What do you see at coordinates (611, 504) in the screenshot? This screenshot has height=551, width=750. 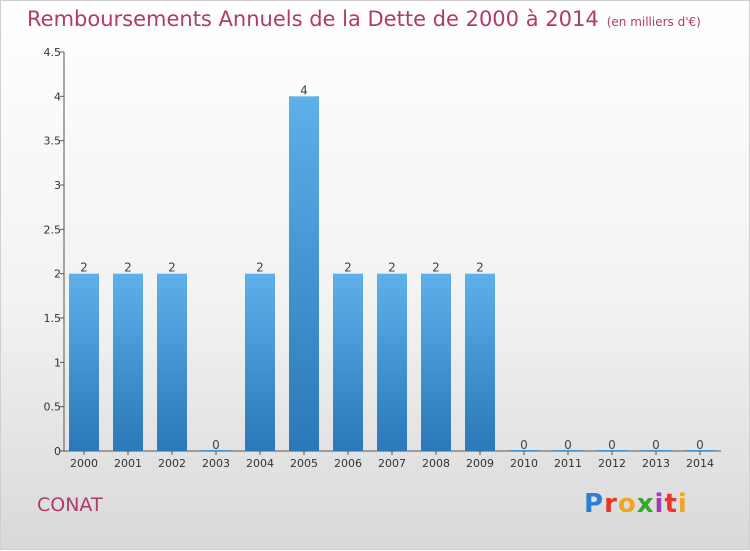 I see `logo-letter: r` at bounding box center [611, 504].